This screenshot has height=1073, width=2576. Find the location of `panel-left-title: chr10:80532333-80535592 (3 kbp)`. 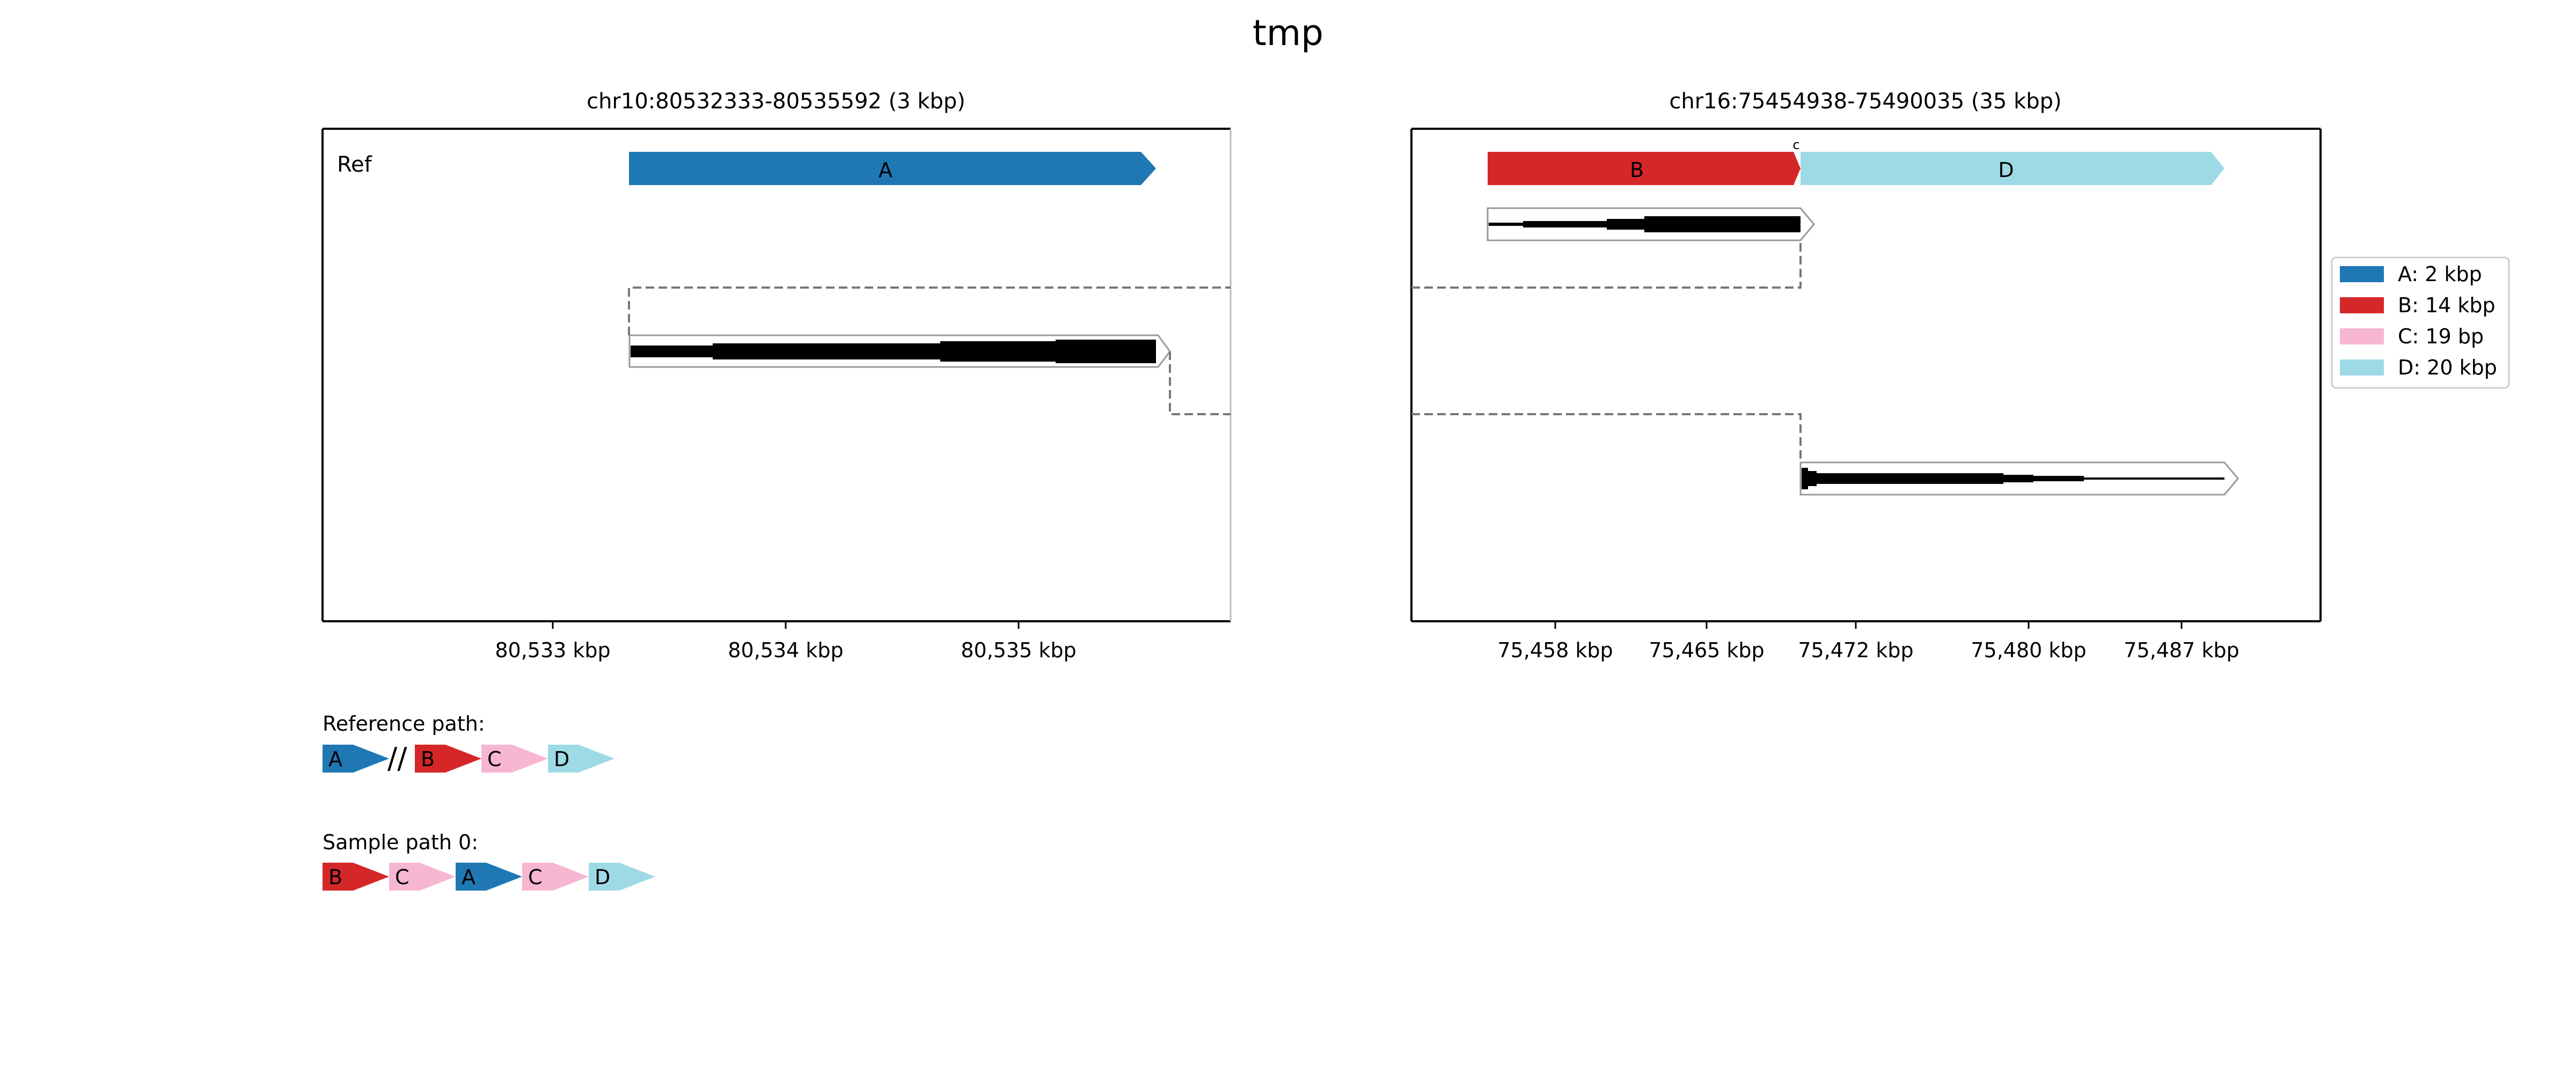

panel-left-title: chr10:80532333-80535592 (3 kbp) is located at coordinates (776, 101).